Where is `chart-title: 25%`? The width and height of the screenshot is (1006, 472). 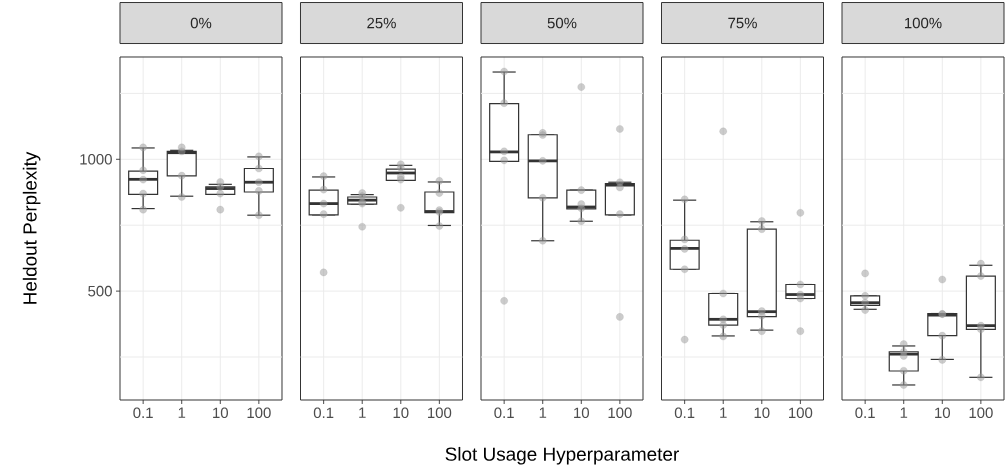 chart-title: 25% is located at coordinates (381, 23).